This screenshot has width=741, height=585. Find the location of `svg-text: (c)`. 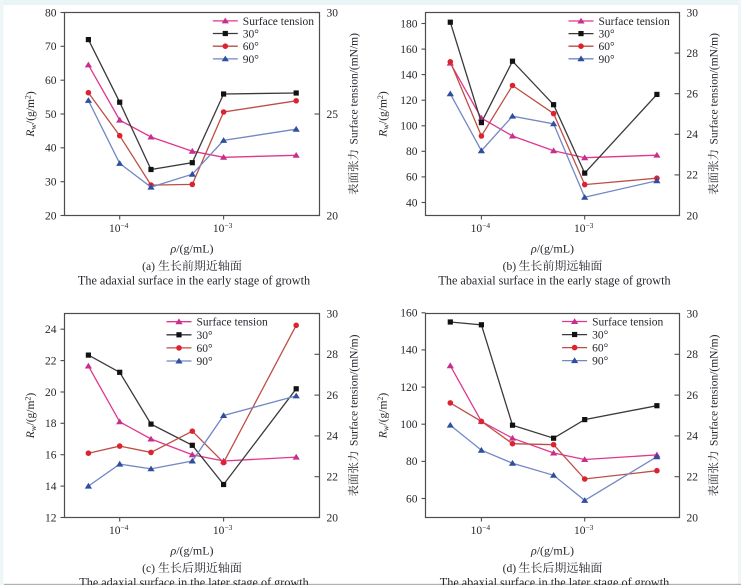

svg-text: (c) is located at coordinates (148, 568).